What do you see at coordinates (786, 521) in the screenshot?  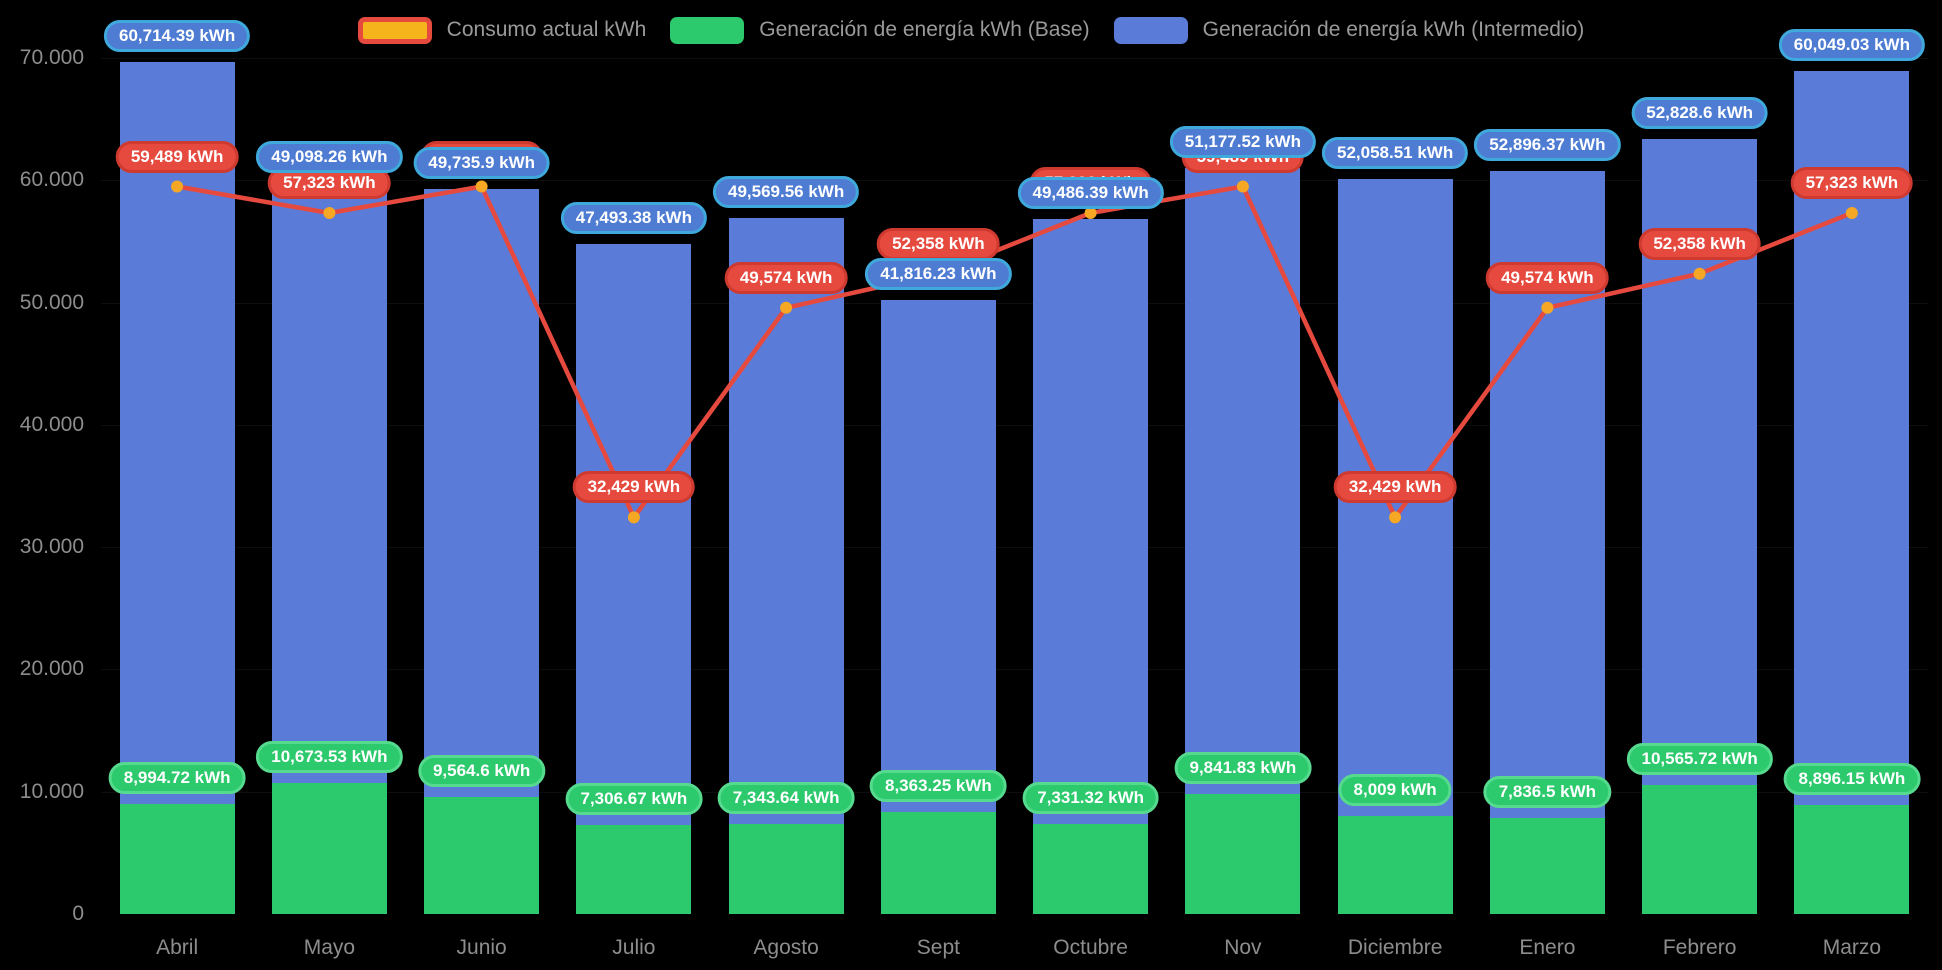 I see `bar-intermedio-agosto` at bounding box center [786, 521].